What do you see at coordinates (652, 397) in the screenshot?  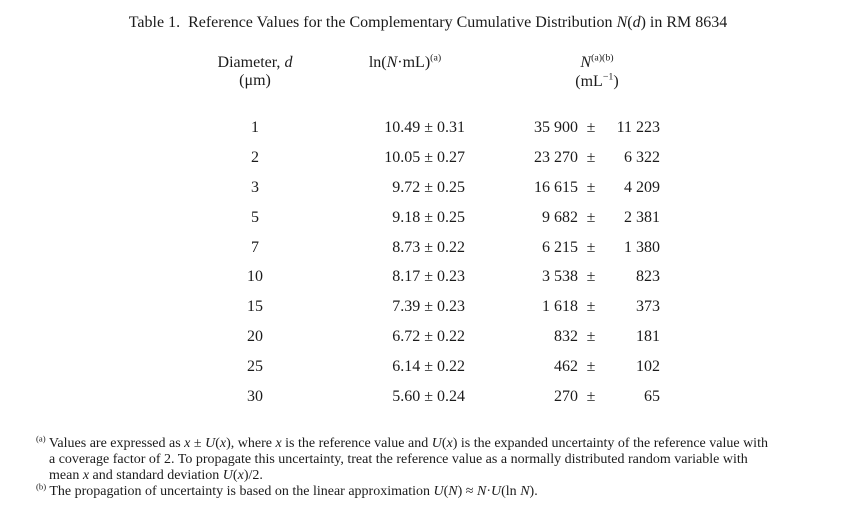 I see `n-uncertainty: 65` at bounding box center [652, 397].